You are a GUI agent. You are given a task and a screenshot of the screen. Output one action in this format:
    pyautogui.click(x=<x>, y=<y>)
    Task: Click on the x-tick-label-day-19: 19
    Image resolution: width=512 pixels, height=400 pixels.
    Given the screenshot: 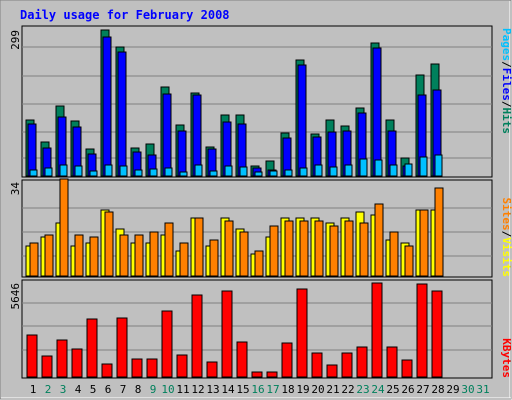 What is the action you would take?
    pyautogui.click(x=302, y=389)
    